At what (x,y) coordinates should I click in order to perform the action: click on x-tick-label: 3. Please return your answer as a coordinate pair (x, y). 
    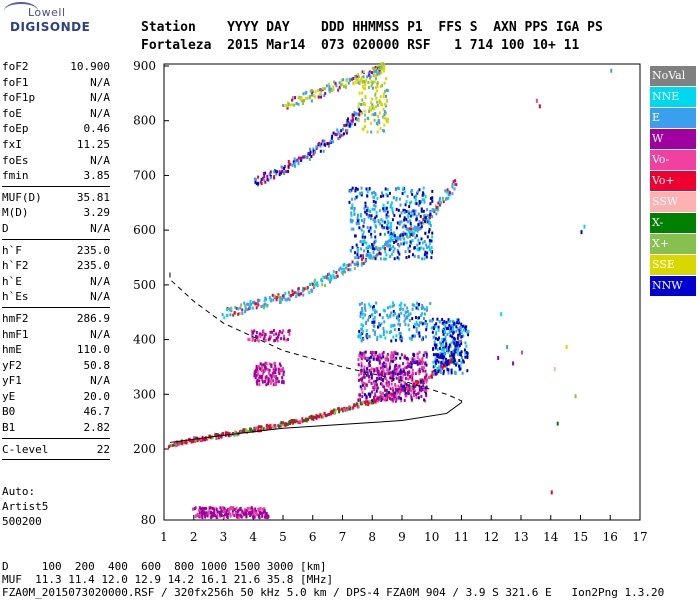
    Looking at the image, I should click on (224, 537).